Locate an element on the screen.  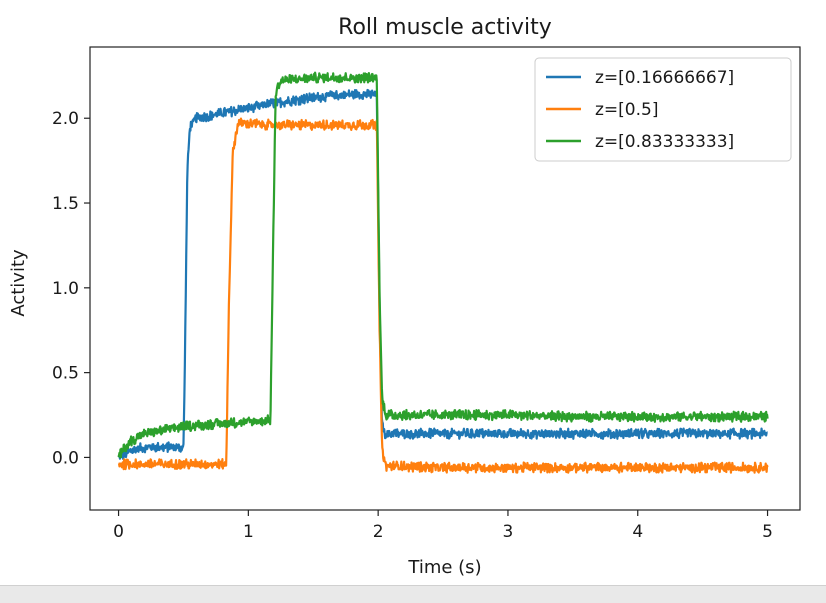
x-axis-label: Time (s) is located at coordinates (444, 567).